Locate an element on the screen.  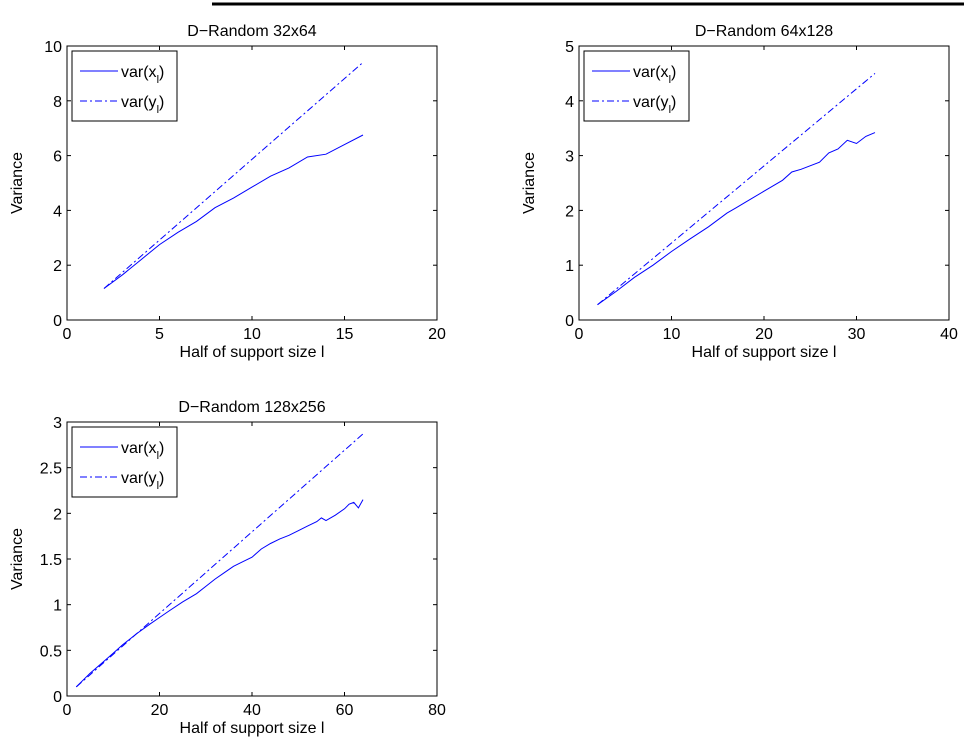
chart-2-x-tick-label: 30 is located at coordinates (857, 334).